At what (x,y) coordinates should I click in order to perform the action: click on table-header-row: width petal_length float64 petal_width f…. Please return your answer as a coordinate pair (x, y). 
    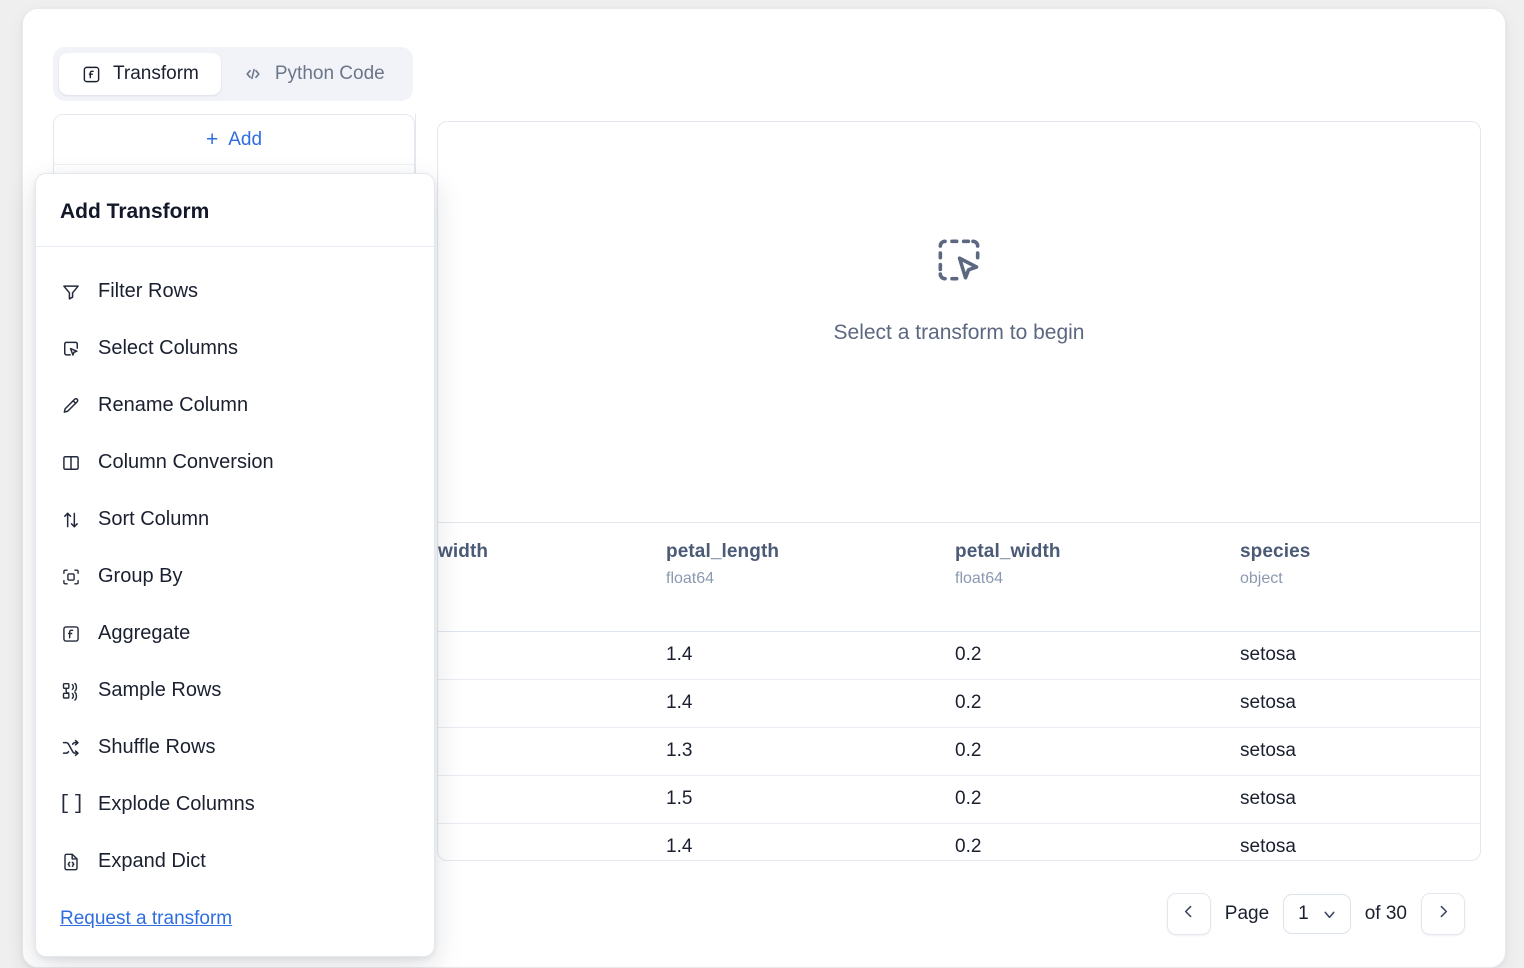
    Looking at the image, I should click on (959, 577).